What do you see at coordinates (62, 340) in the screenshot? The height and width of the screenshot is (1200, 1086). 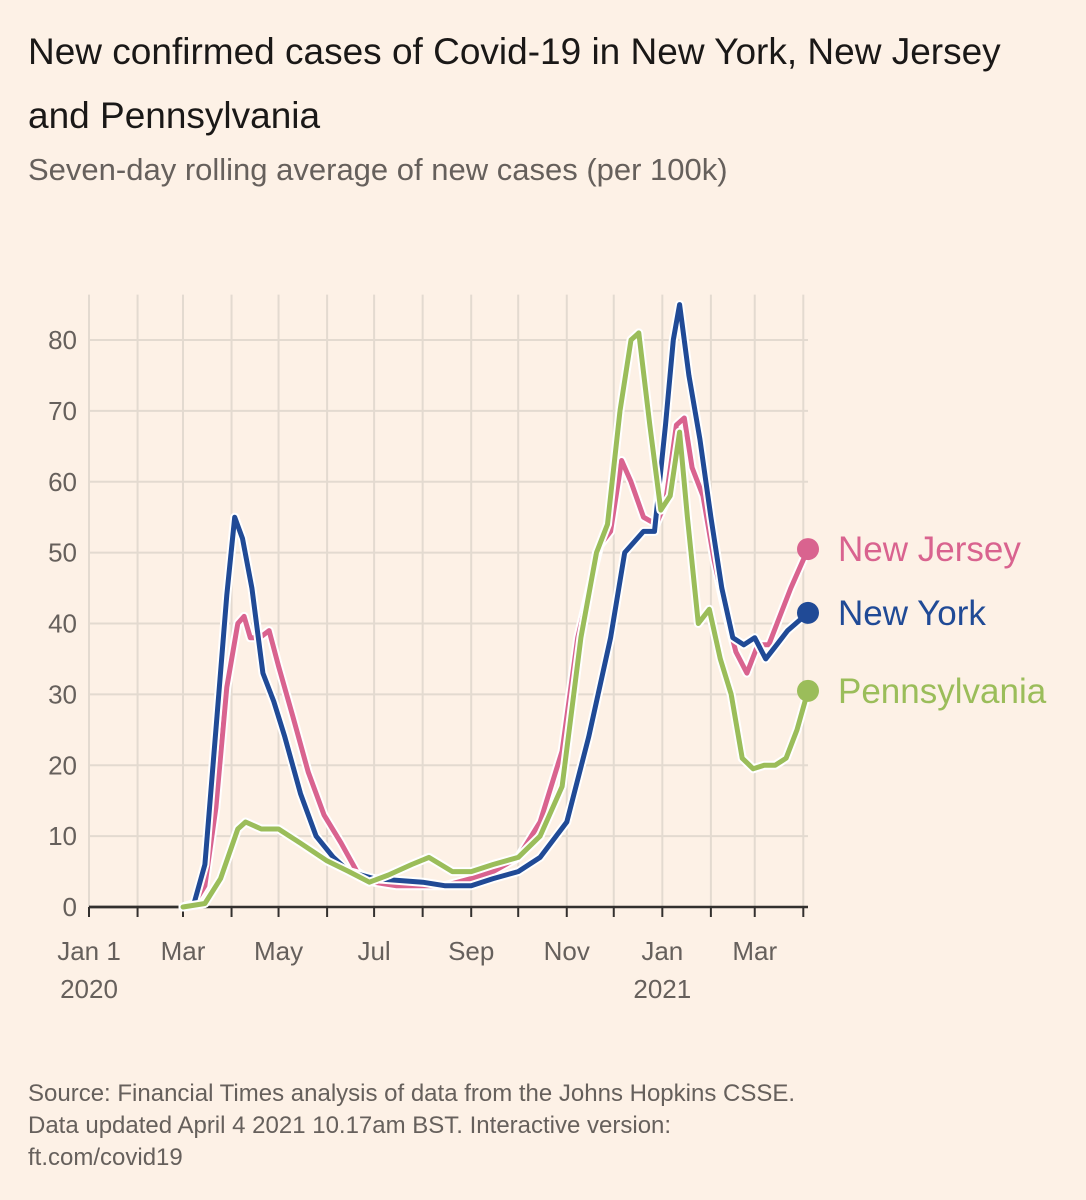 I see `y-tick-label: 80` at bounding box center [62, 340].